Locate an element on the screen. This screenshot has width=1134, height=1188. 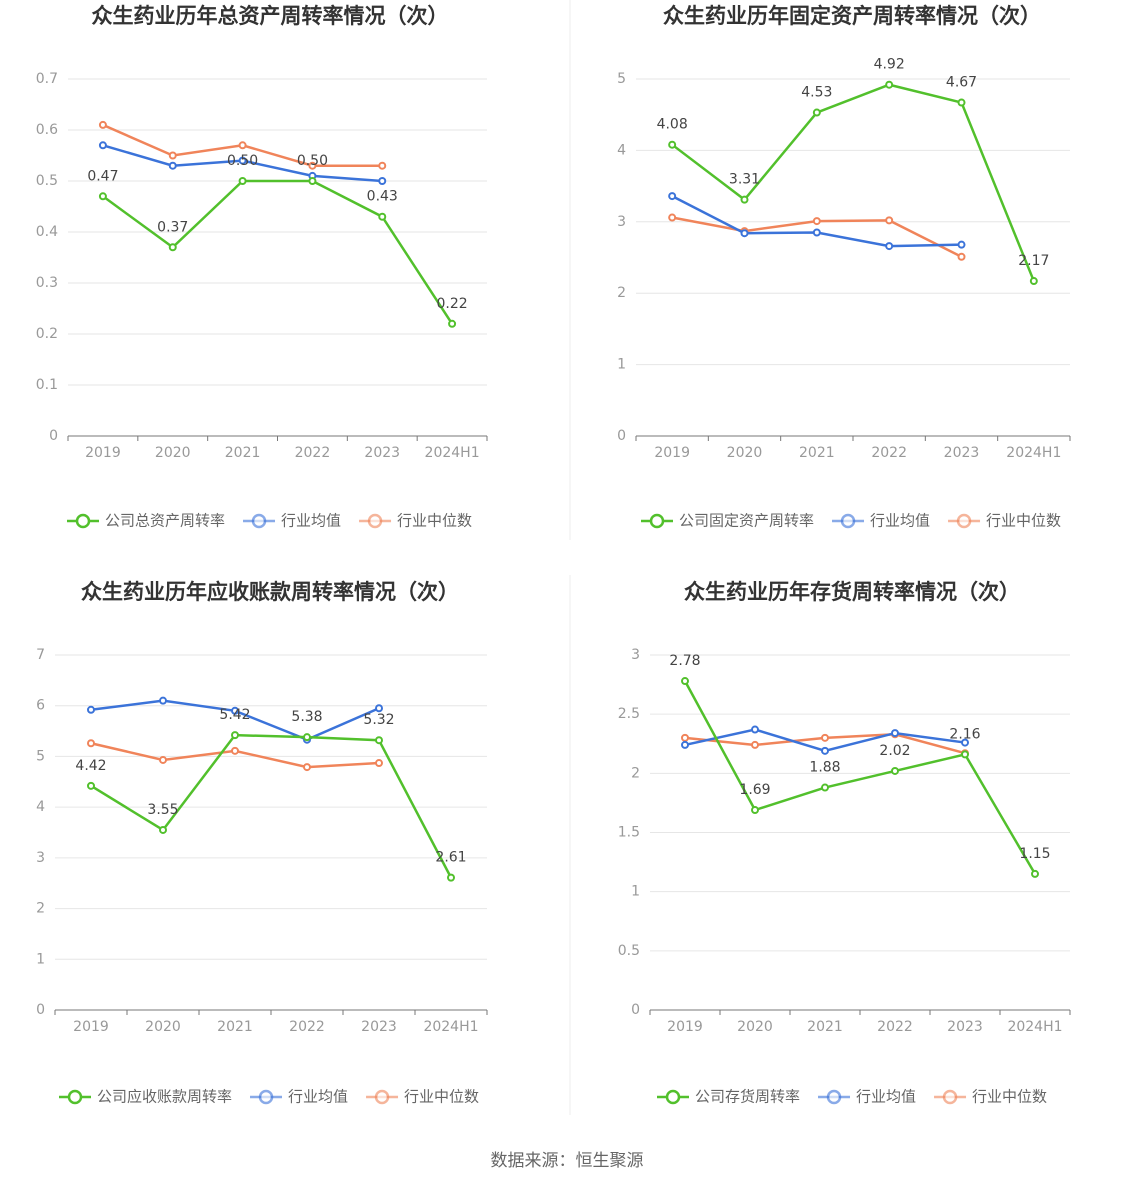
data-label: 4.53 is located at coordinates (816, 93).